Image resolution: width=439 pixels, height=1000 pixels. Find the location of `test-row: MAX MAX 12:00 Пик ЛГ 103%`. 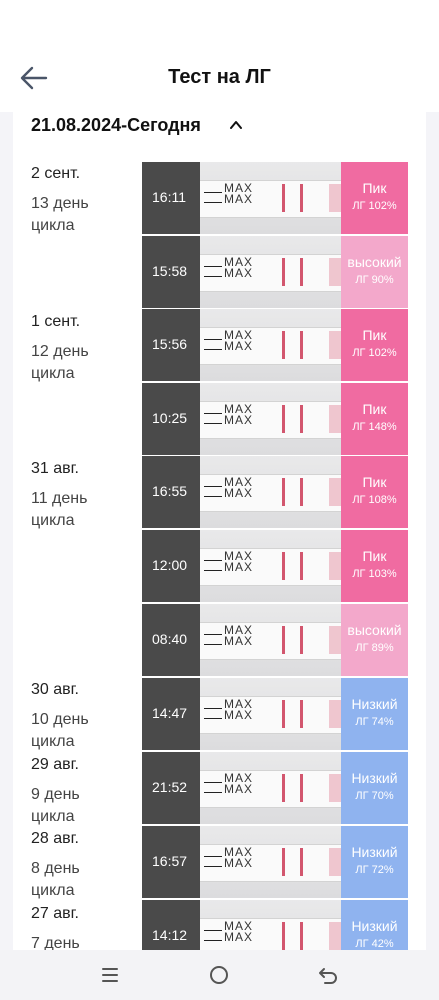

test-row: MAX MAX 12:00 Пик ЛГ 103% is located at coordinates (275, 566).